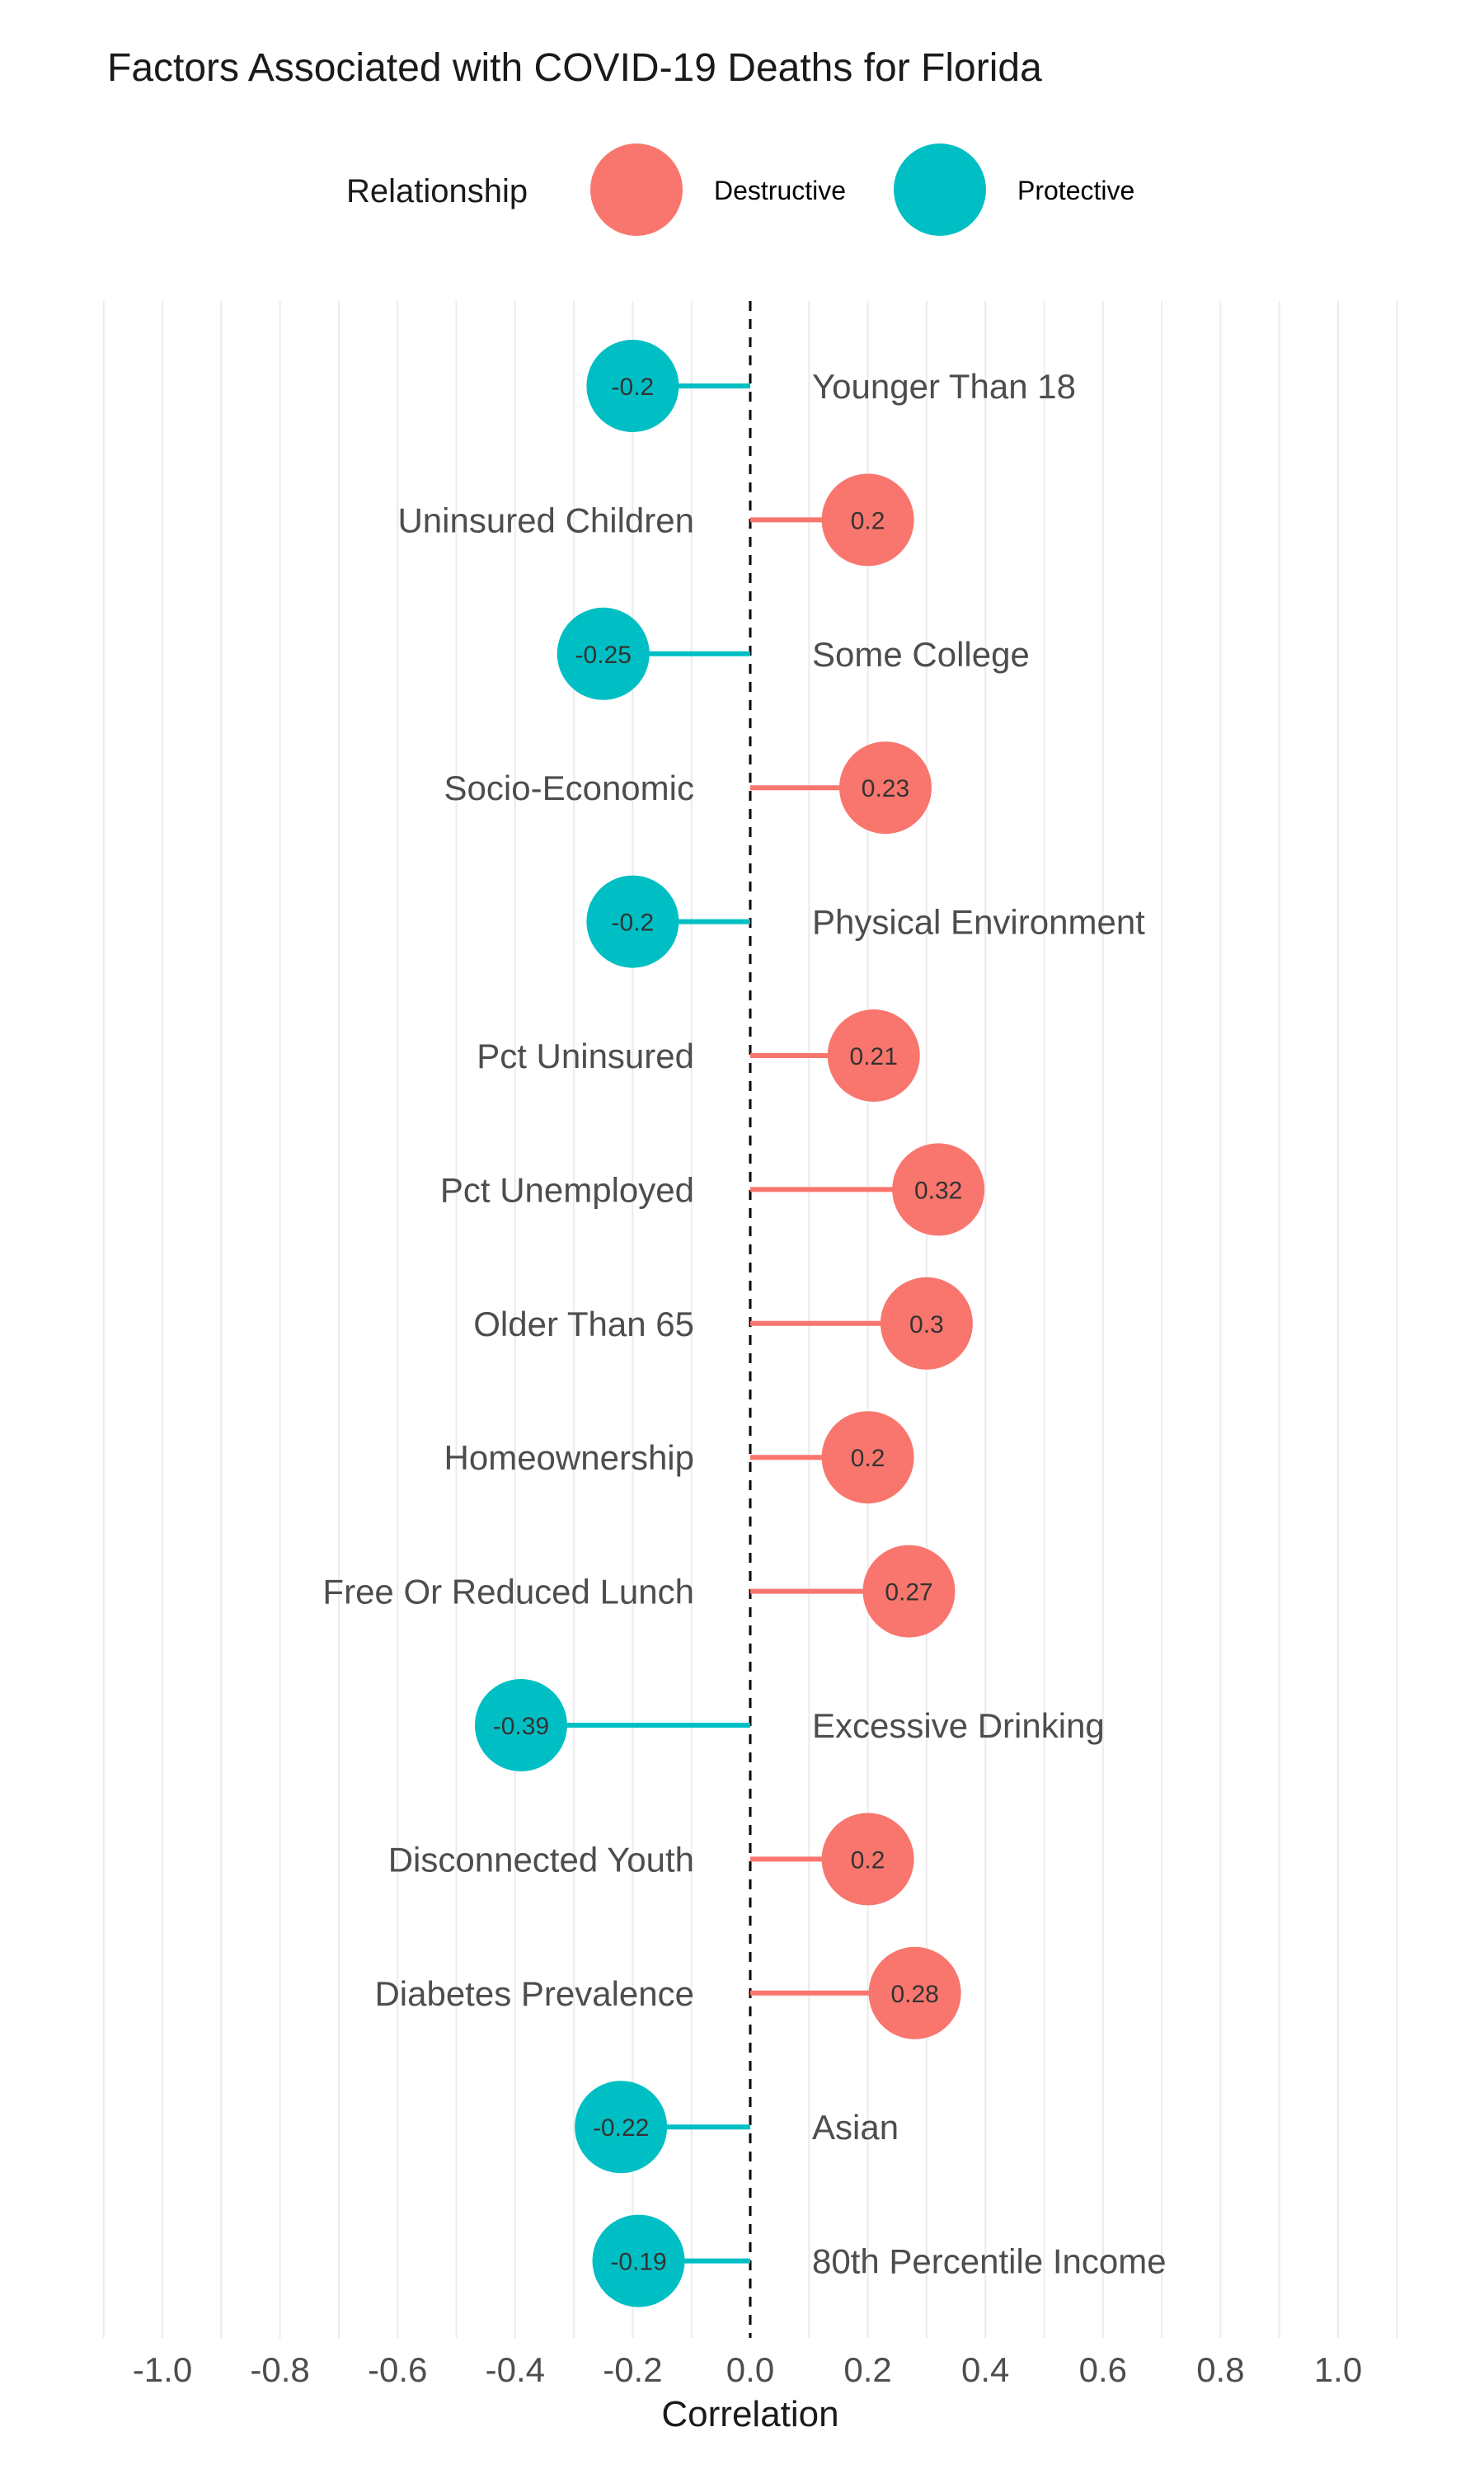 This screenshot has width=1484, height=2474. Describe the element at coordinates (712, 1189) in the screenshot. I see `lollipop-pct-unemployed: 0.32 Pct Unemployed` at that location.